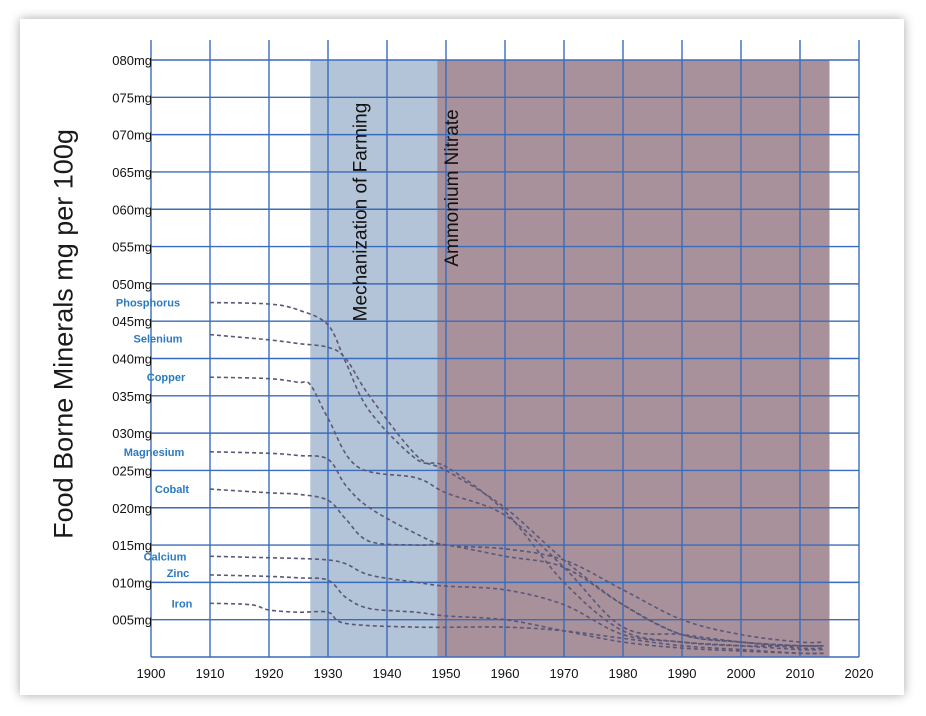 The image size is (926, 716). I want to click on mineral-label-cobalt: Cobalt, so click(172, 490).